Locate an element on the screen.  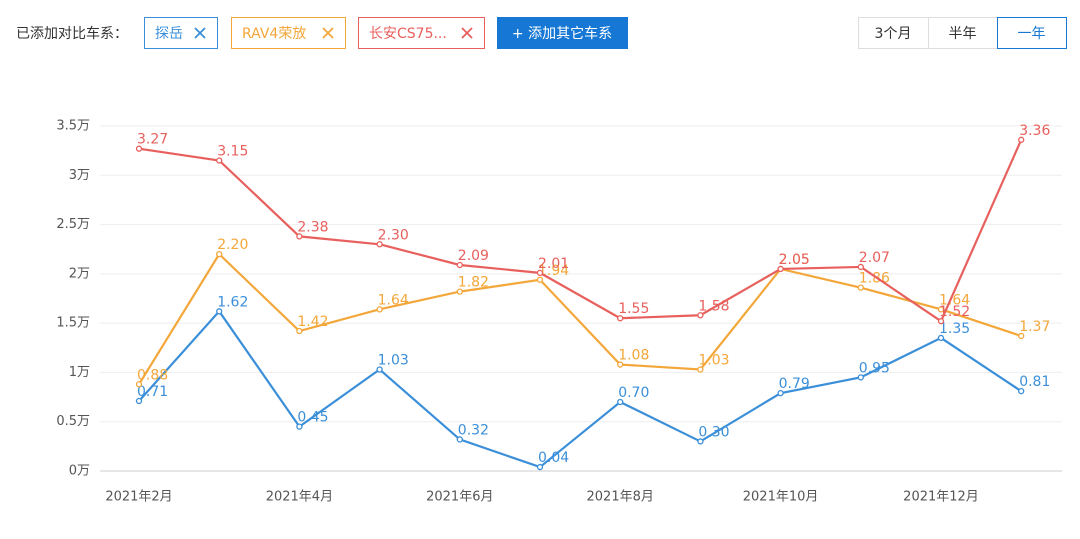
data-label: 0.71 is located at coordinates (152, 392).